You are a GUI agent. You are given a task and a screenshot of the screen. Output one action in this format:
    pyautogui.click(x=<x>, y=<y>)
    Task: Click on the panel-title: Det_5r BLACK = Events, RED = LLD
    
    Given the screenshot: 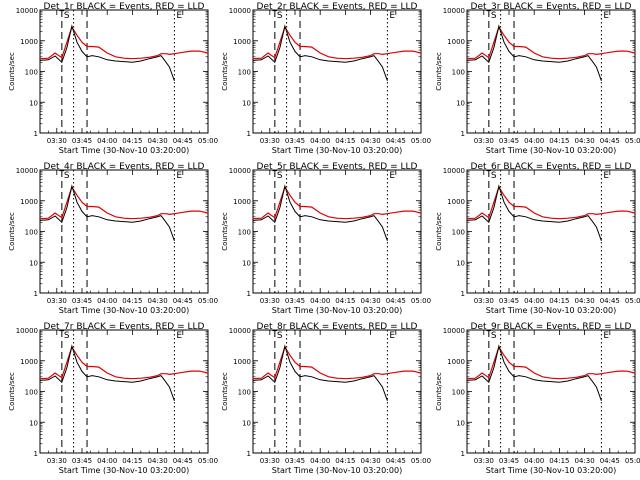 What is the action you would take?
    pyautogui.click(x=337, y=167)
    